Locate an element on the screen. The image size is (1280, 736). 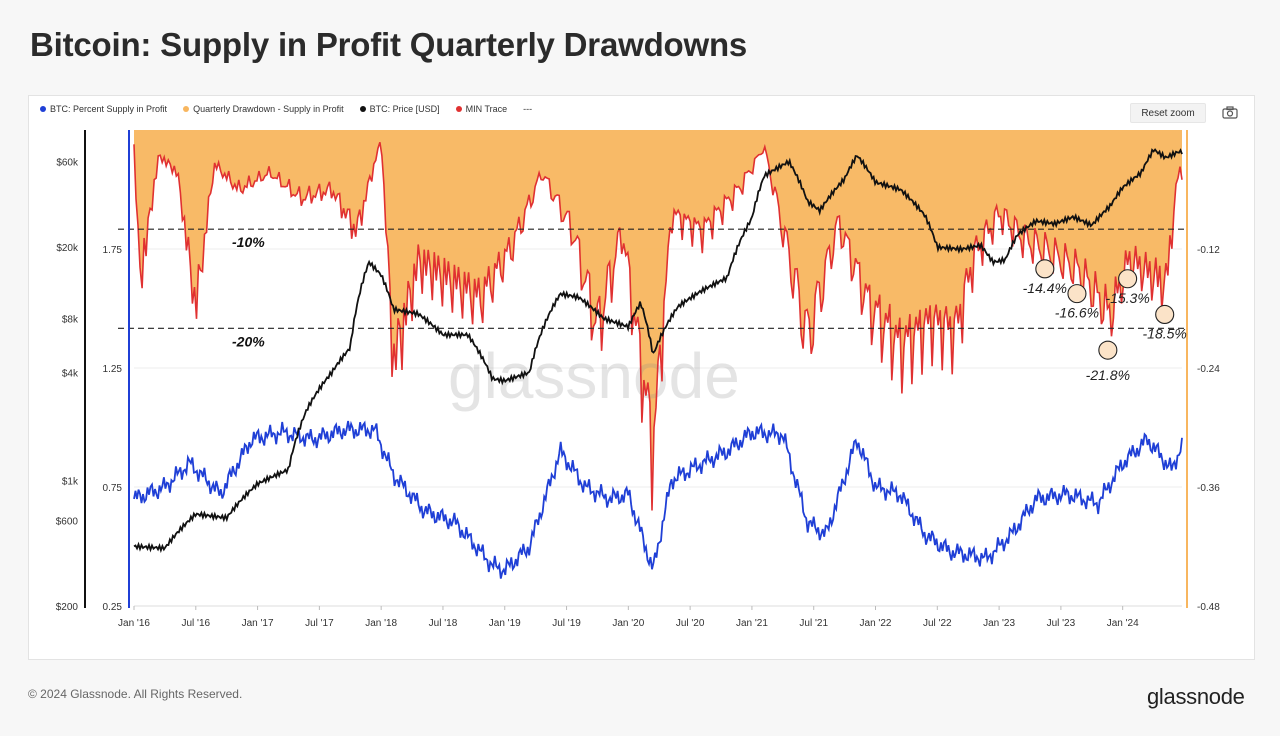
reference-line-label: -20% is located at coordinates (248, 341).